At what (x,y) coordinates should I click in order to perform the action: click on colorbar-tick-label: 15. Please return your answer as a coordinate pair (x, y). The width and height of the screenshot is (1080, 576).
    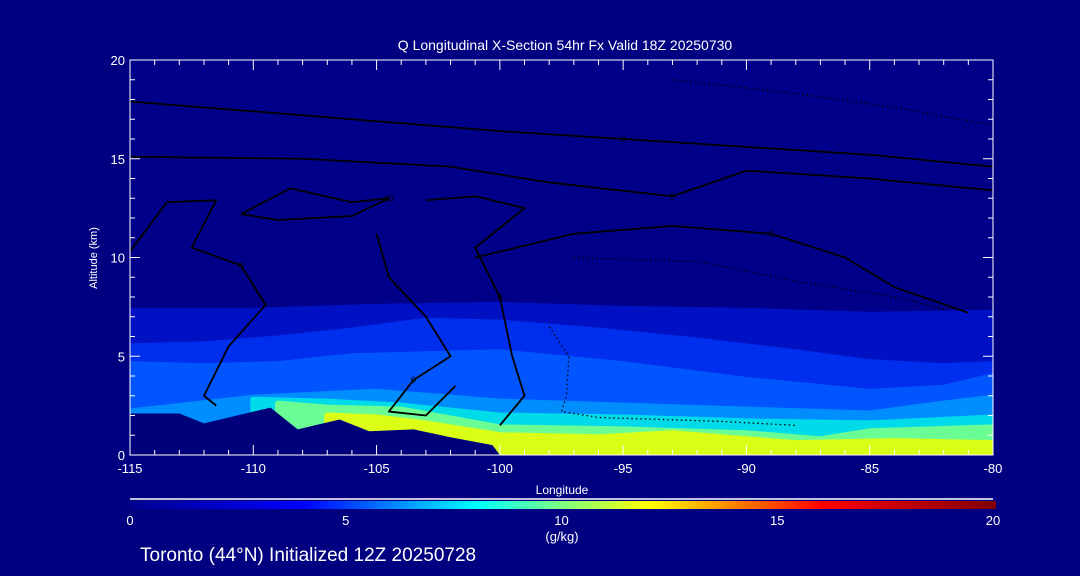
    Looking at the image, I should click on (777, 520).